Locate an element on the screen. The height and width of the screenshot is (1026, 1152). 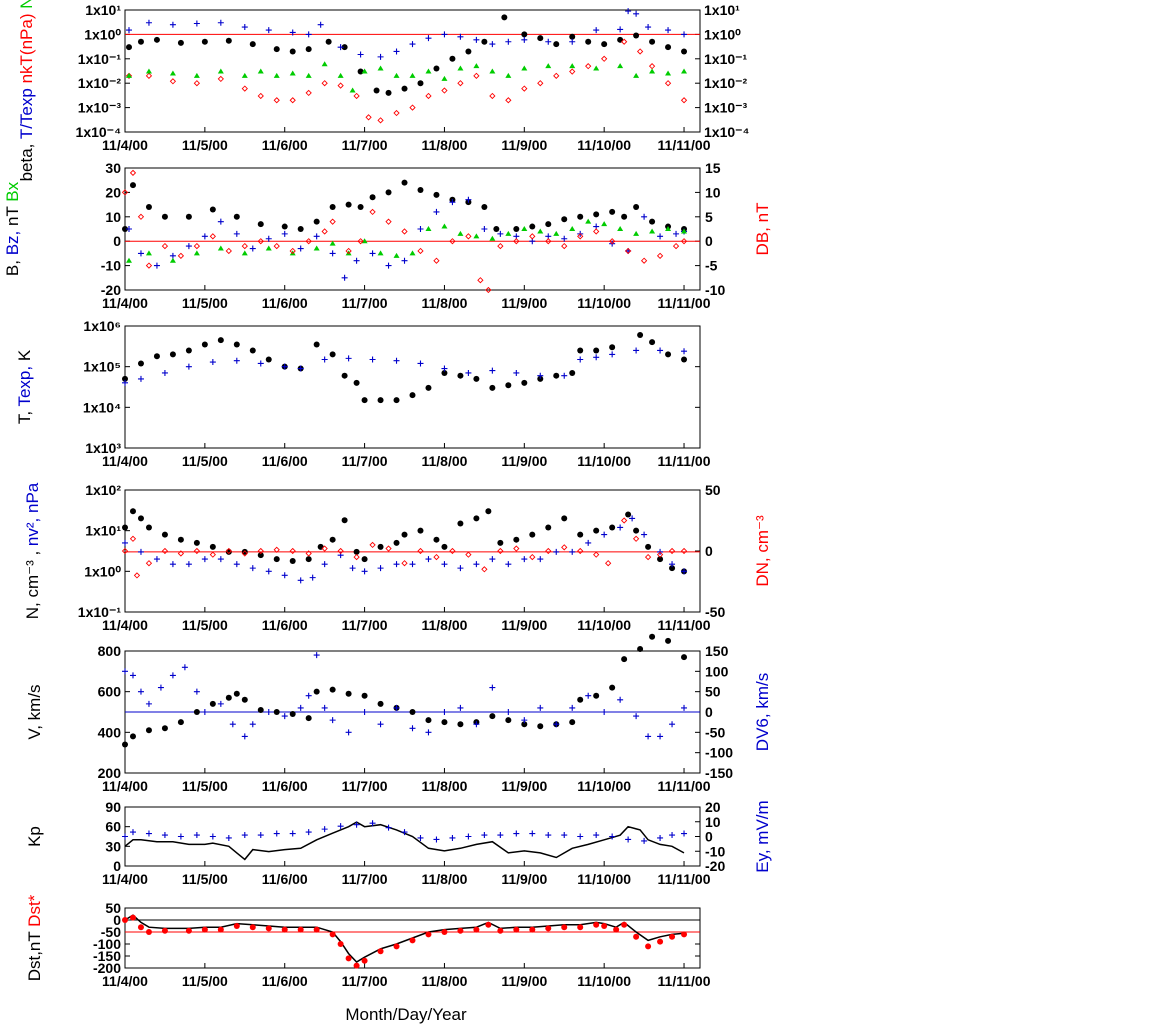
panel-7-xtick-label: 11/10/00 is located at coordinates (604, 981).